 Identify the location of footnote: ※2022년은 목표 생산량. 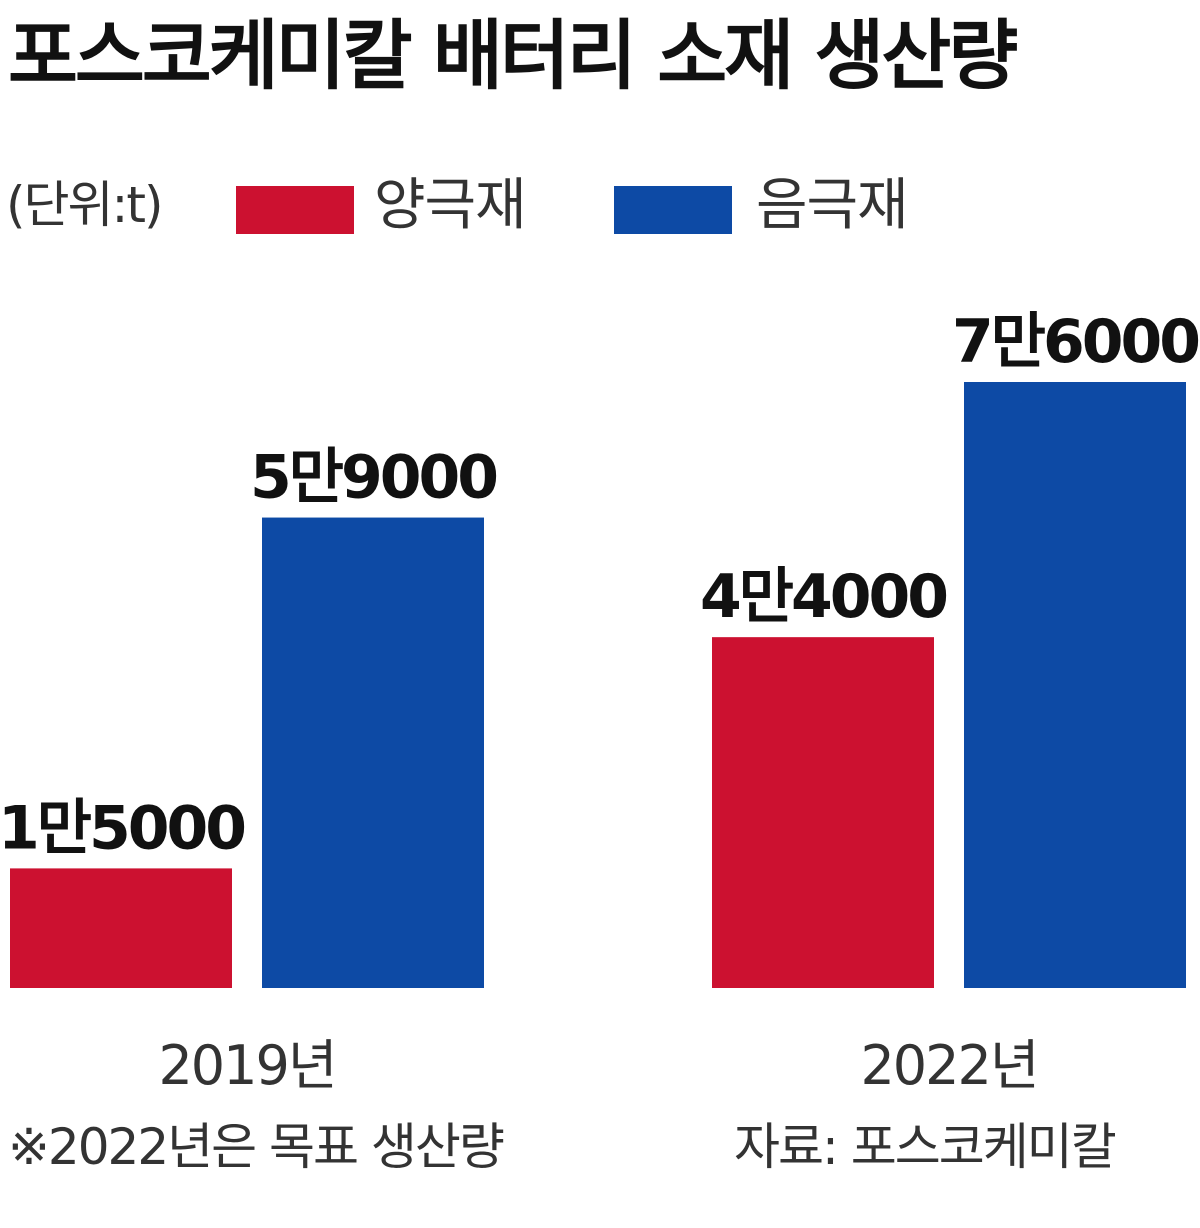
(256, 1147).